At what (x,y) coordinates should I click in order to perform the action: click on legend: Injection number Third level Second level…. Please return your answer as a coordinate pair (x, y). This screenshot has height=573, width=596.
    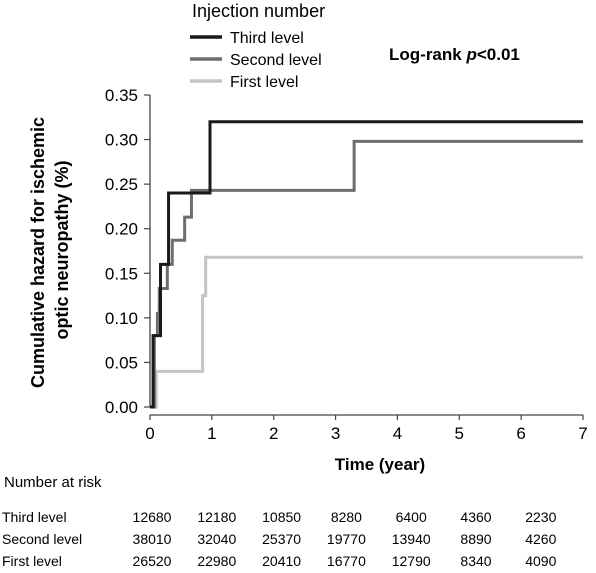
    Looking at the image, I should click on (257, 46).